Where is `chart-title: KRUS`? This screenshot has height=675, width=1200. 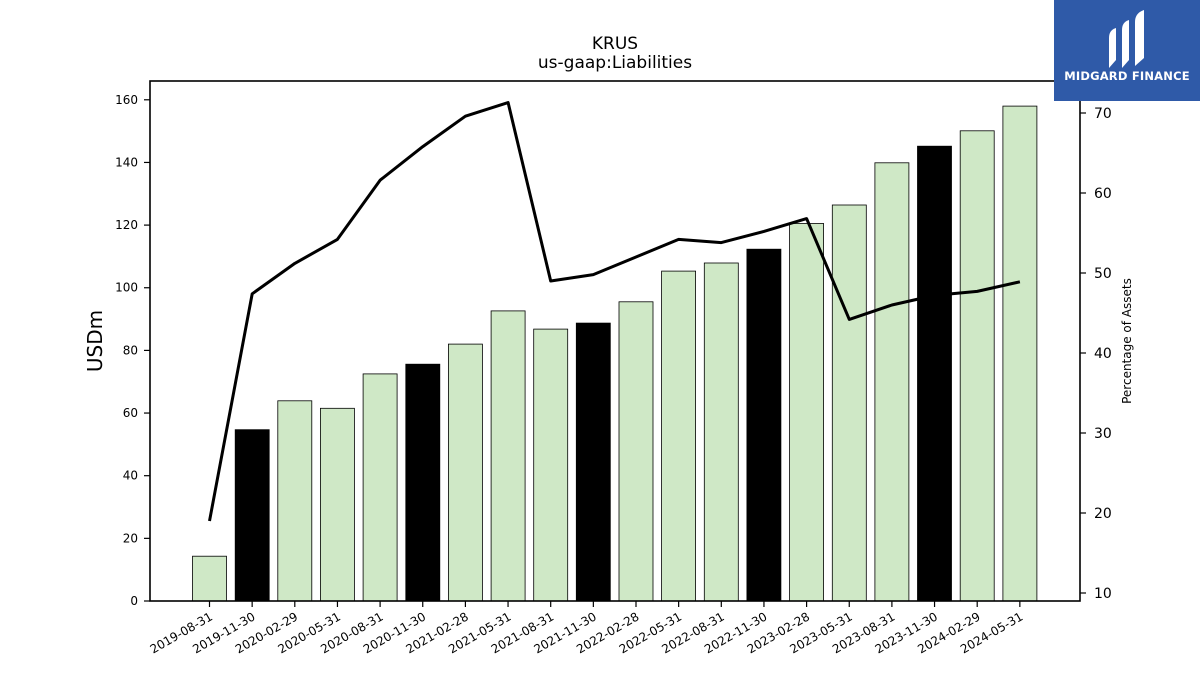 chart-title: KRUS is located at coordinates (615, 44).